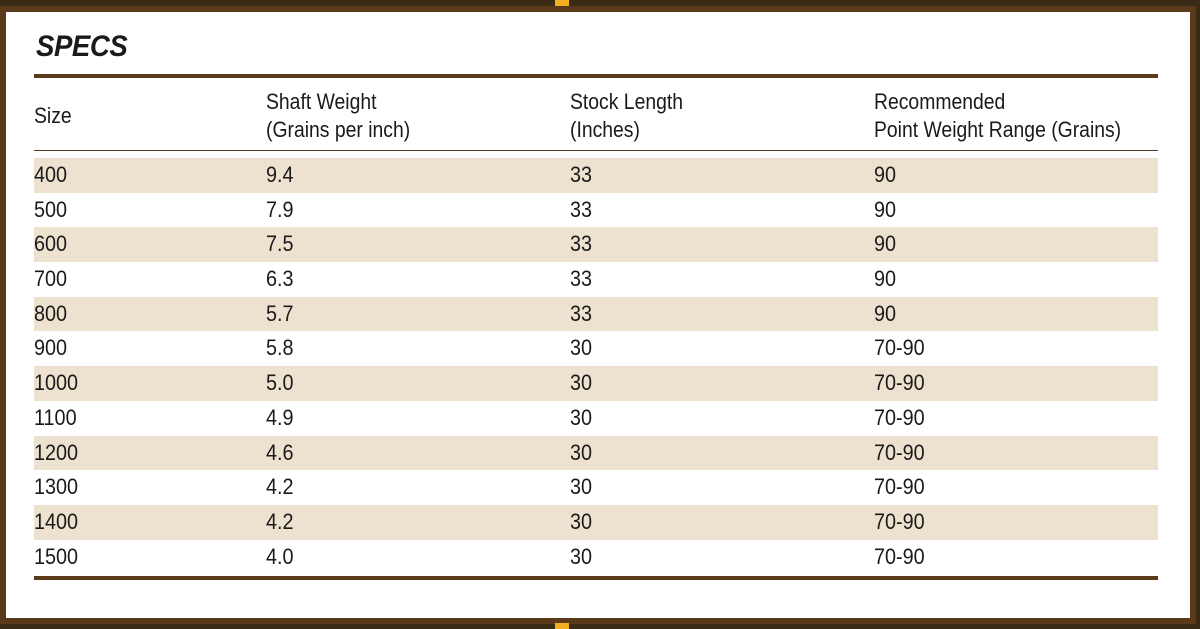 The height and width of the screenshot is (629, 1200). What do you see at coordinates (338, 129) in the screenshot?
I see `header-shaft-weight-line2: (Grains per inch)` at bounding box center [338, 129].